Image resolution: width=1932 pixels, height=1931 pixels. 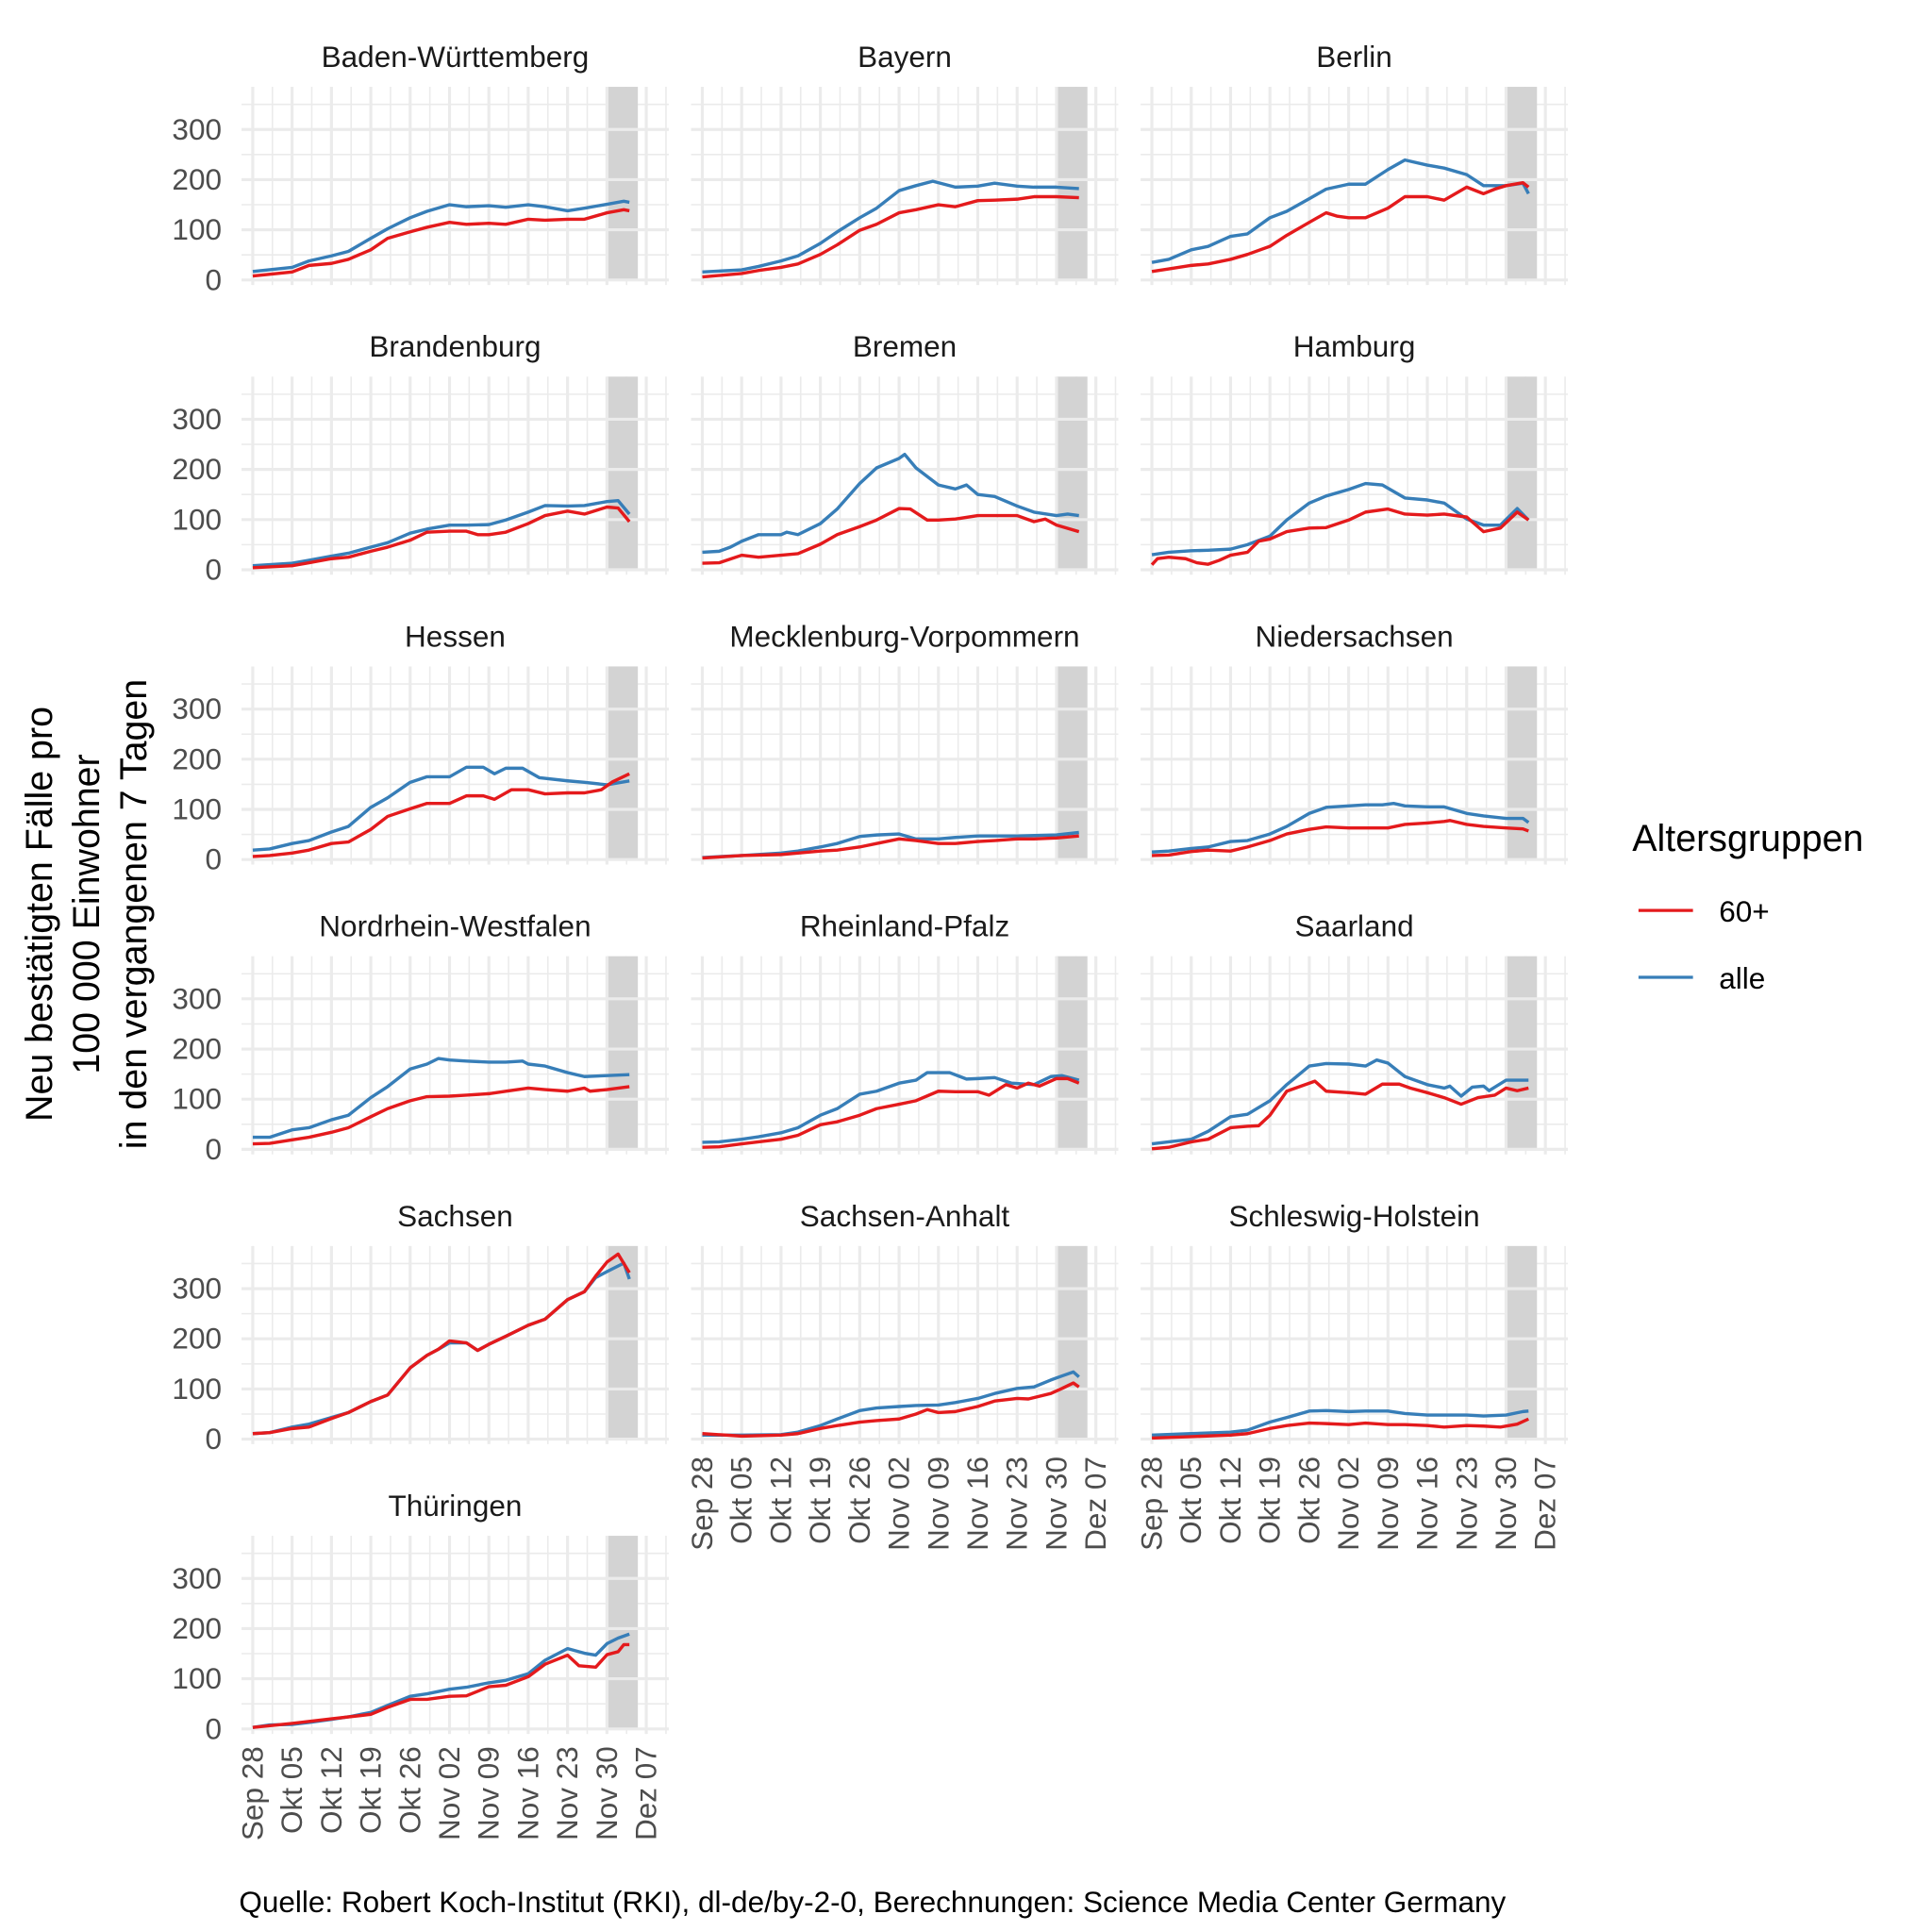 What do you see at coordinates (1354, 1216) in the screenshot?
I see `panel-title: Schleswig-Holstein` at bounding box center [1354, 1216].